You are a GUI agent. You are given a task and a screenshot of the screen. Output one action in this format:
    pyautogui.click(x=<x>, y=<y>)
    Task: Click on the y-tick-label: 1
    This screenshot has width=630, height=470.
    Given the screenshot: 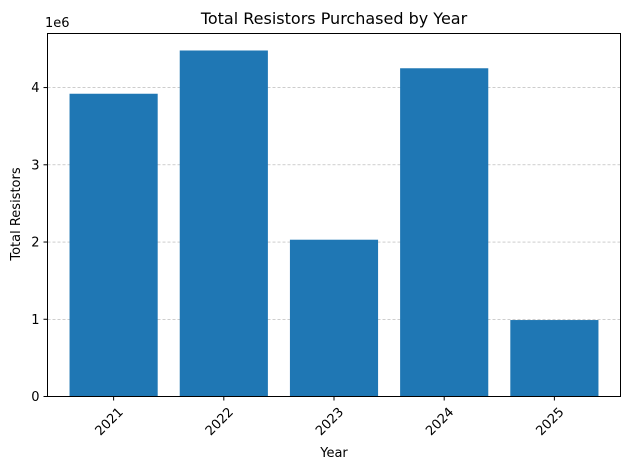 What is the action you would take?
    pyautogui.click(x=35, y=320)
    